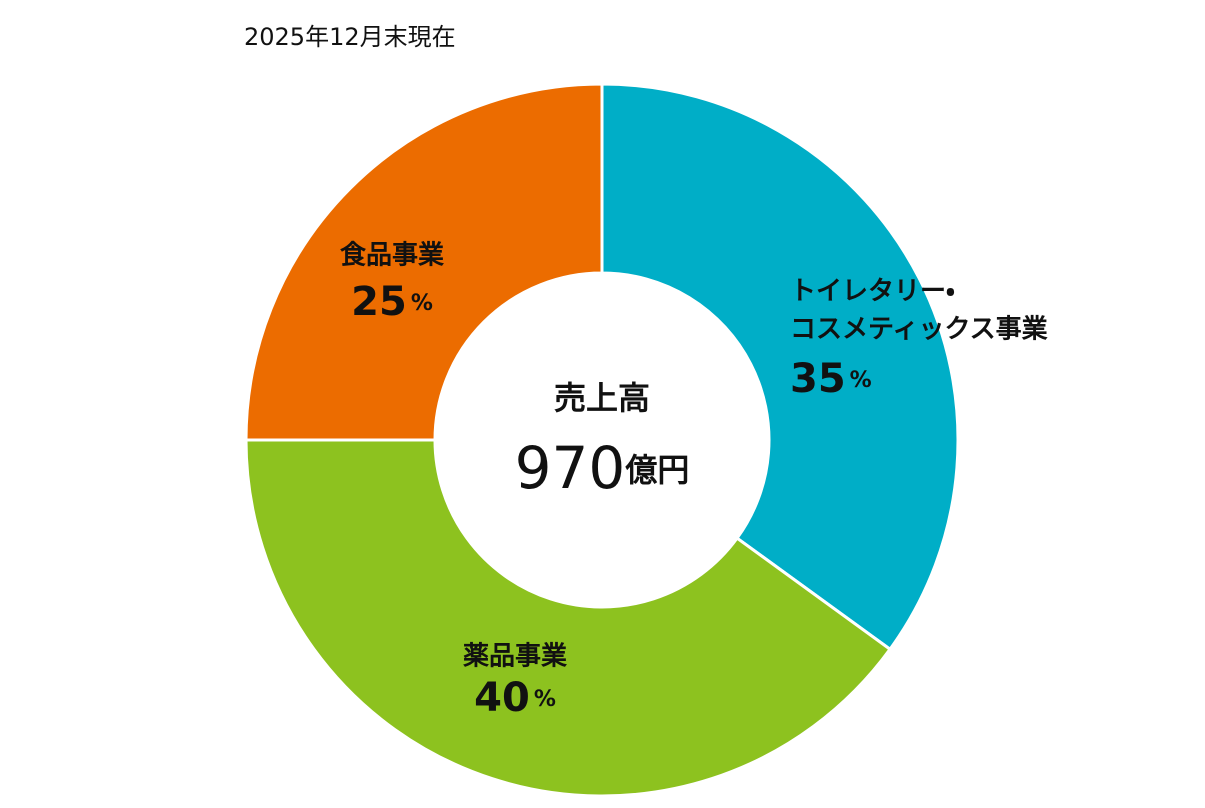 This screenshot has height=808, width=1205. Describe the element at coordinates (379, 302) in the screenshot. I see `segment-value: 25` at that location.